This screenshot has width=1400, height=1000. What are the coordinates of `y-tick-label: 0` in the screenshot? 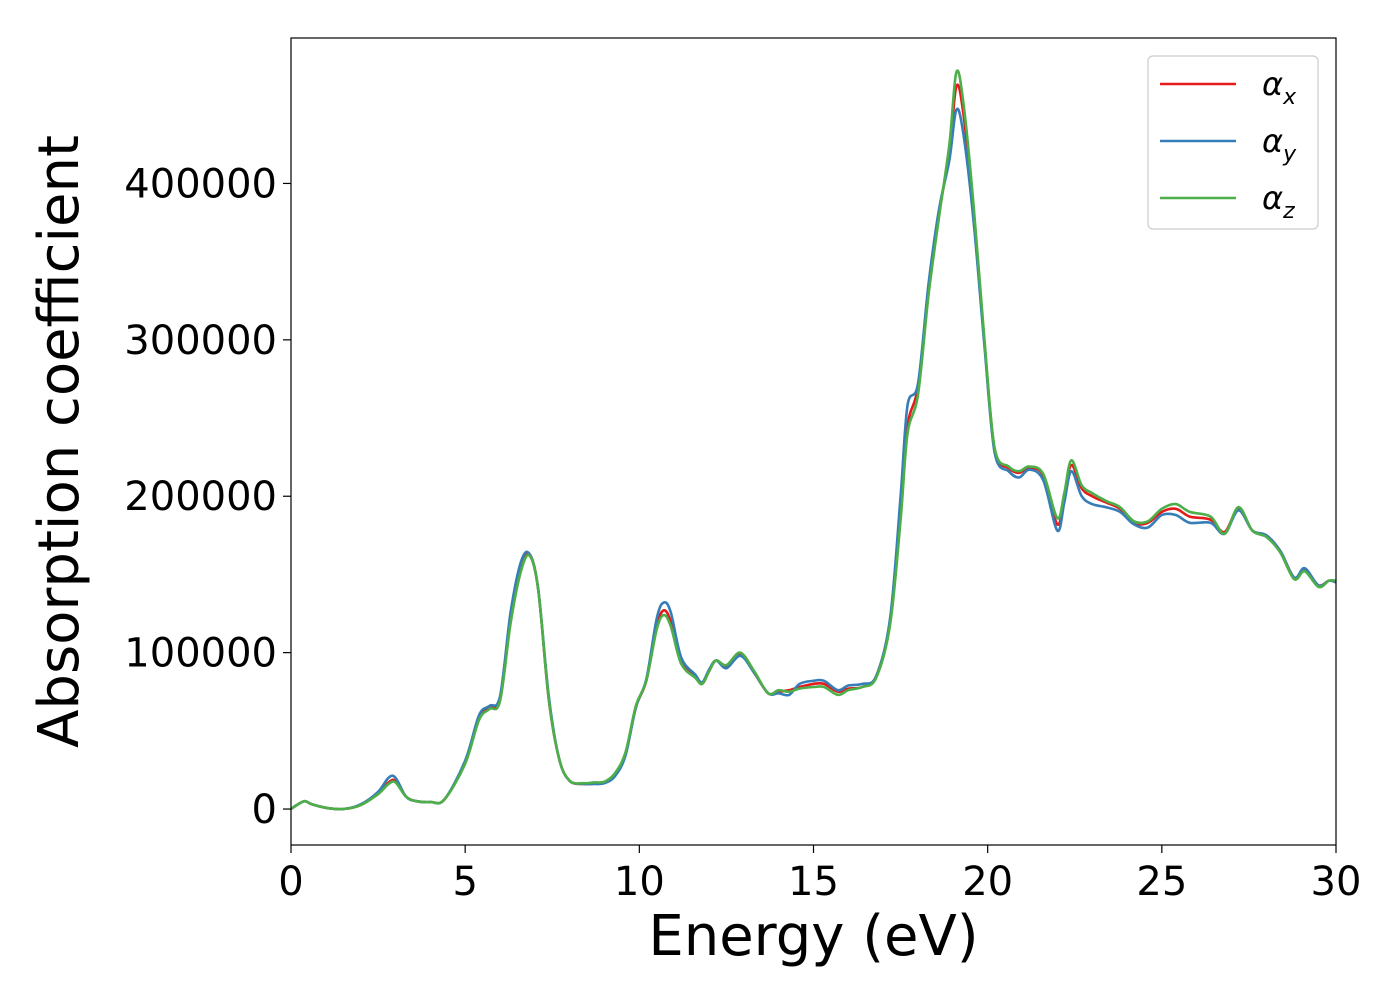 It's located at (264, 810).